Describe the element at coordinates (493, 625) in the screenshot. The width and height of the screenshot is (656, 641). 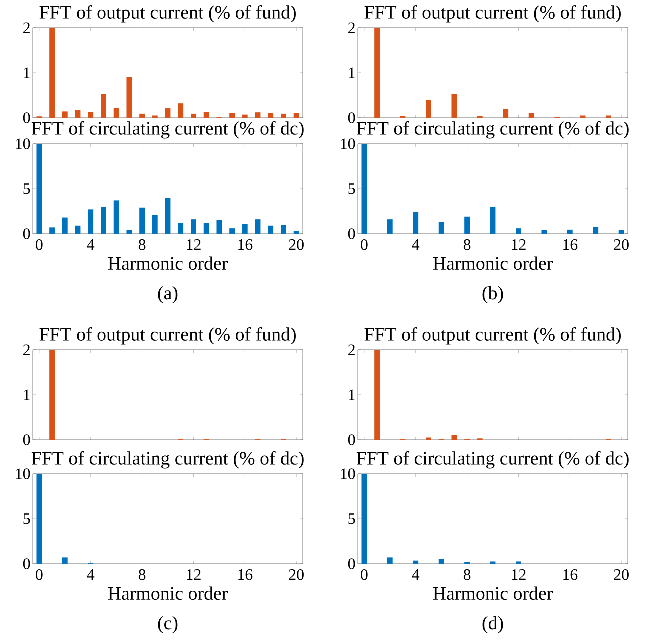
I see `text: (d)` at that location.